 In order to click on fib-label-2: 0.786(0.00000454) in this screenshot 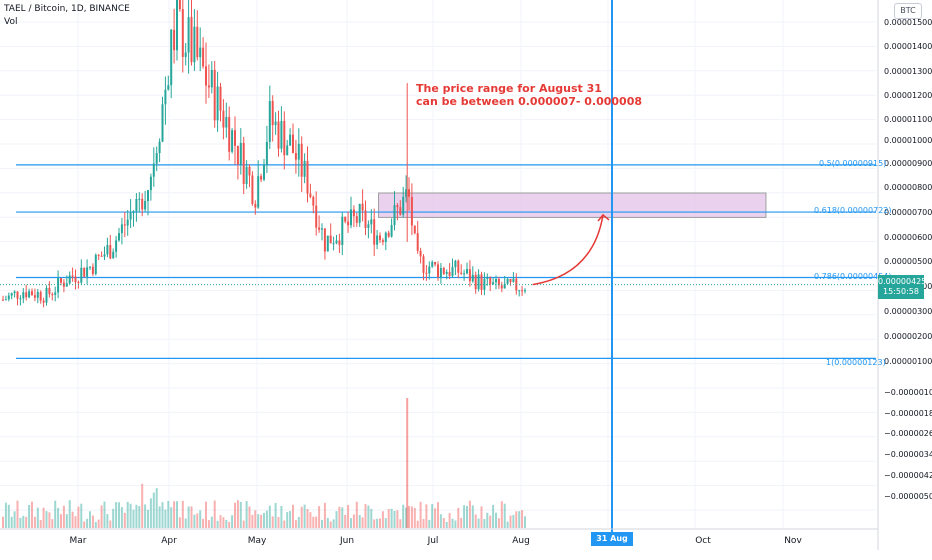, I will do `click(853, 276)`.